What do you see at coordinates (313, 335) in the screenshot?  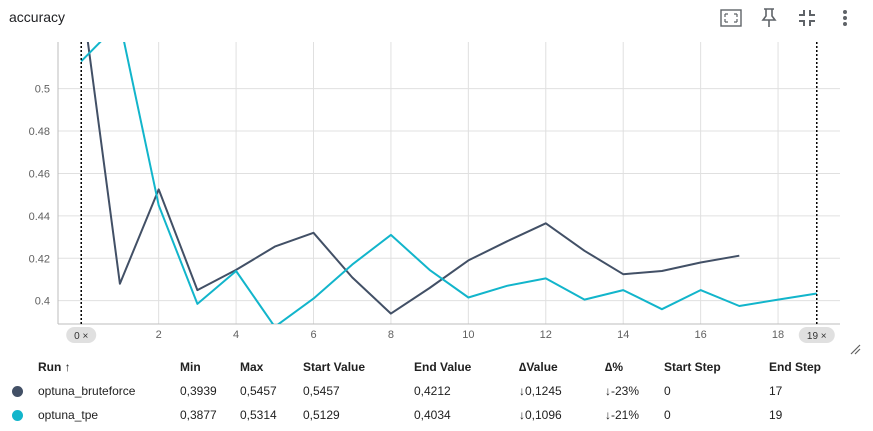 I see `x-tick-label: 6` at bounding box center [313, 335].